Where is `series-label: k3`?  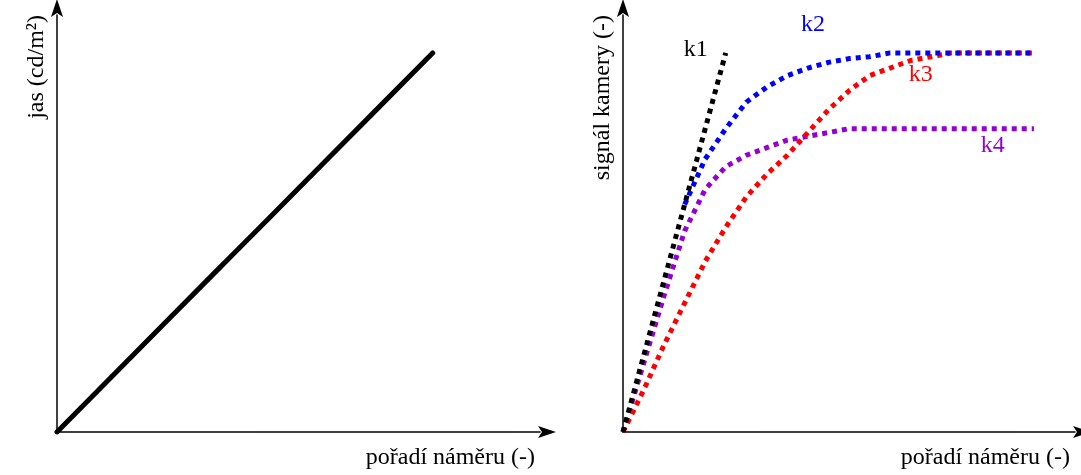 series-label: k3 is located at coordinates (920, 73).